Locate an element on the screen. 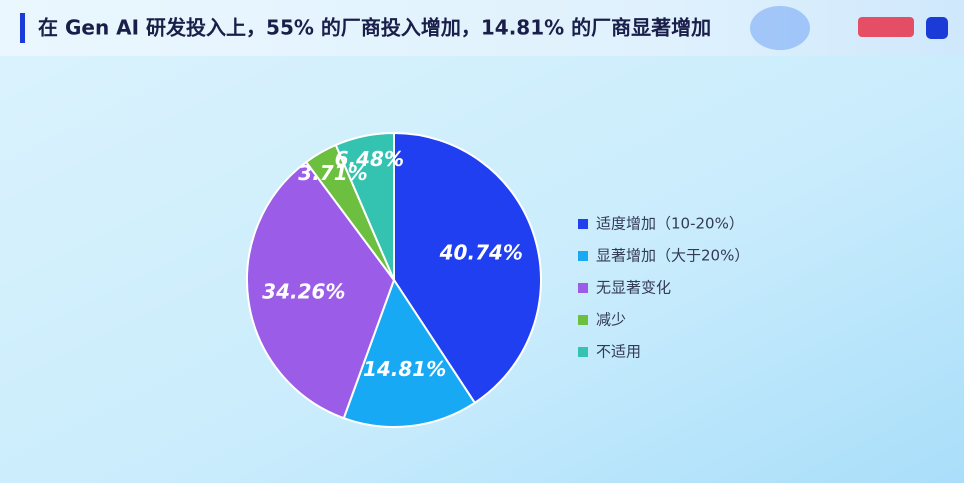 The width and height of the screenshot is (964, 487). data-label: 34.26% is located at coordinates (303, 292).